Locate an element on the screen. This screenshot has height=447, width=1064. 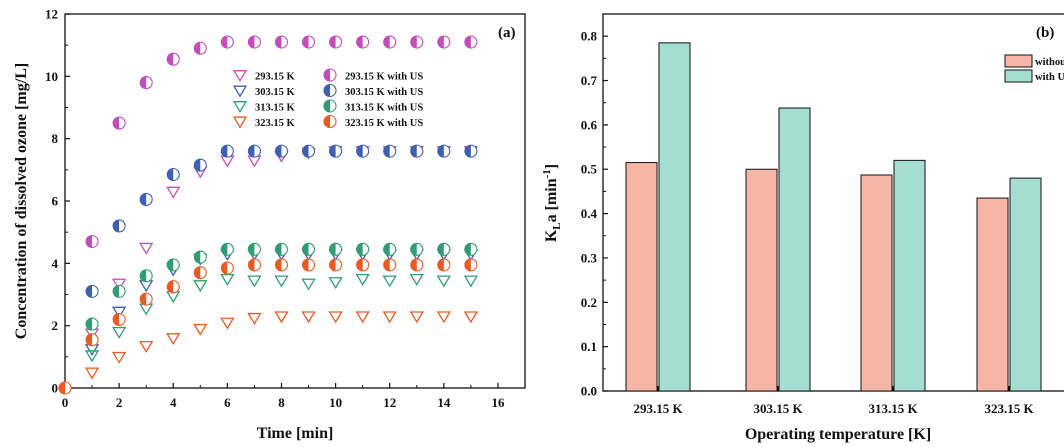
panel-a-x-axis: 0 2 4 6 8 10 12 14 16 is located at coordinates (283, 396).